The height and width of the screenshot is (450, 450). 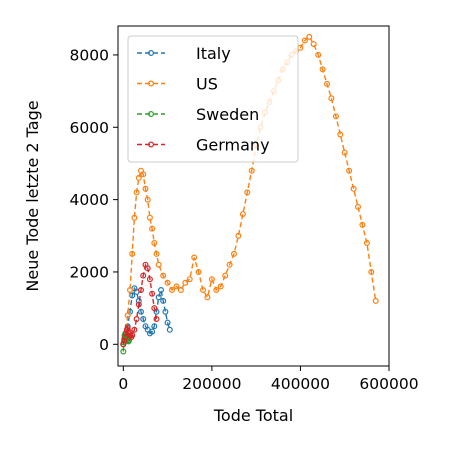 I want to click on y-axis-label: Neue Tode letzte 2 Tage, so click(x=32, y=195).